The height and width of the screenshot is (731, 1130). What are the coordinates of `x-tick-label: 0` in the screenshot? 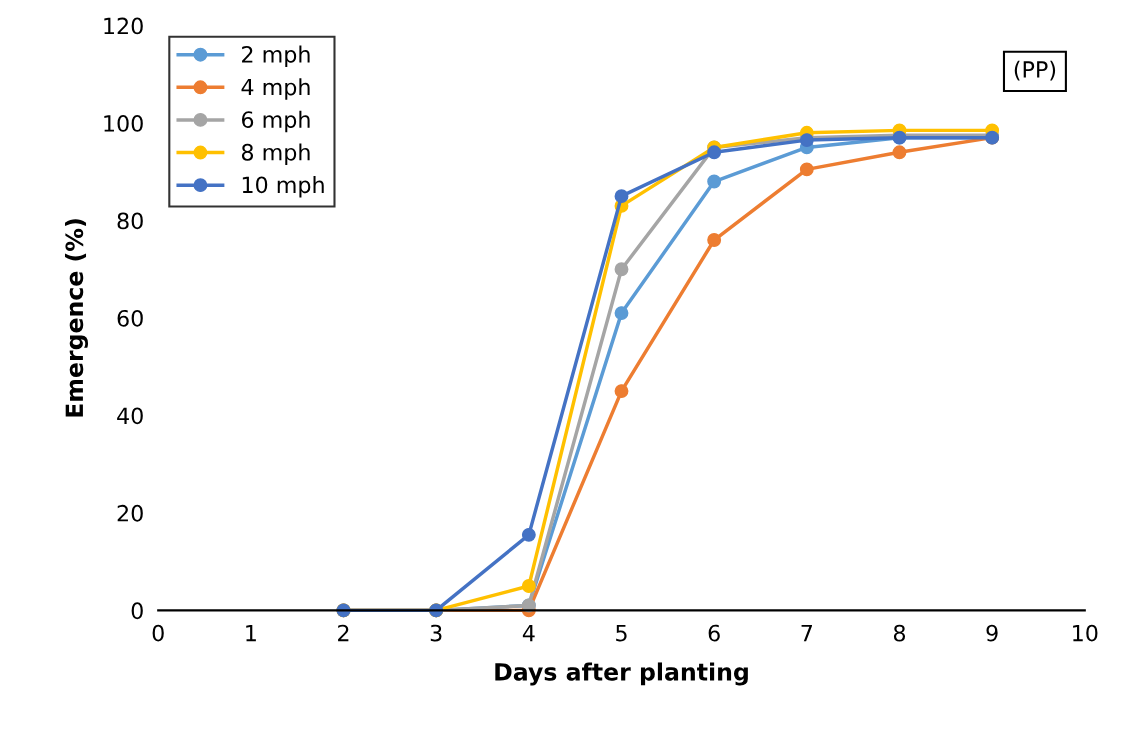 It's located at (158, 633).